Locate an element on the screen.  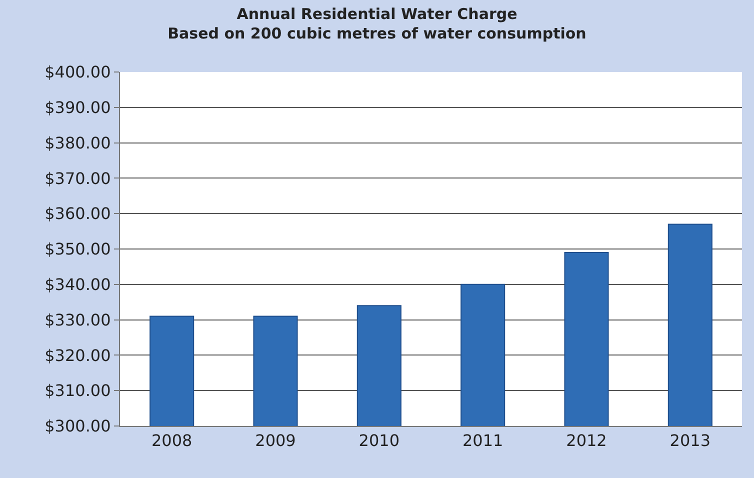
y-tick-label: $380.00 is located at coordinates (77, 142).